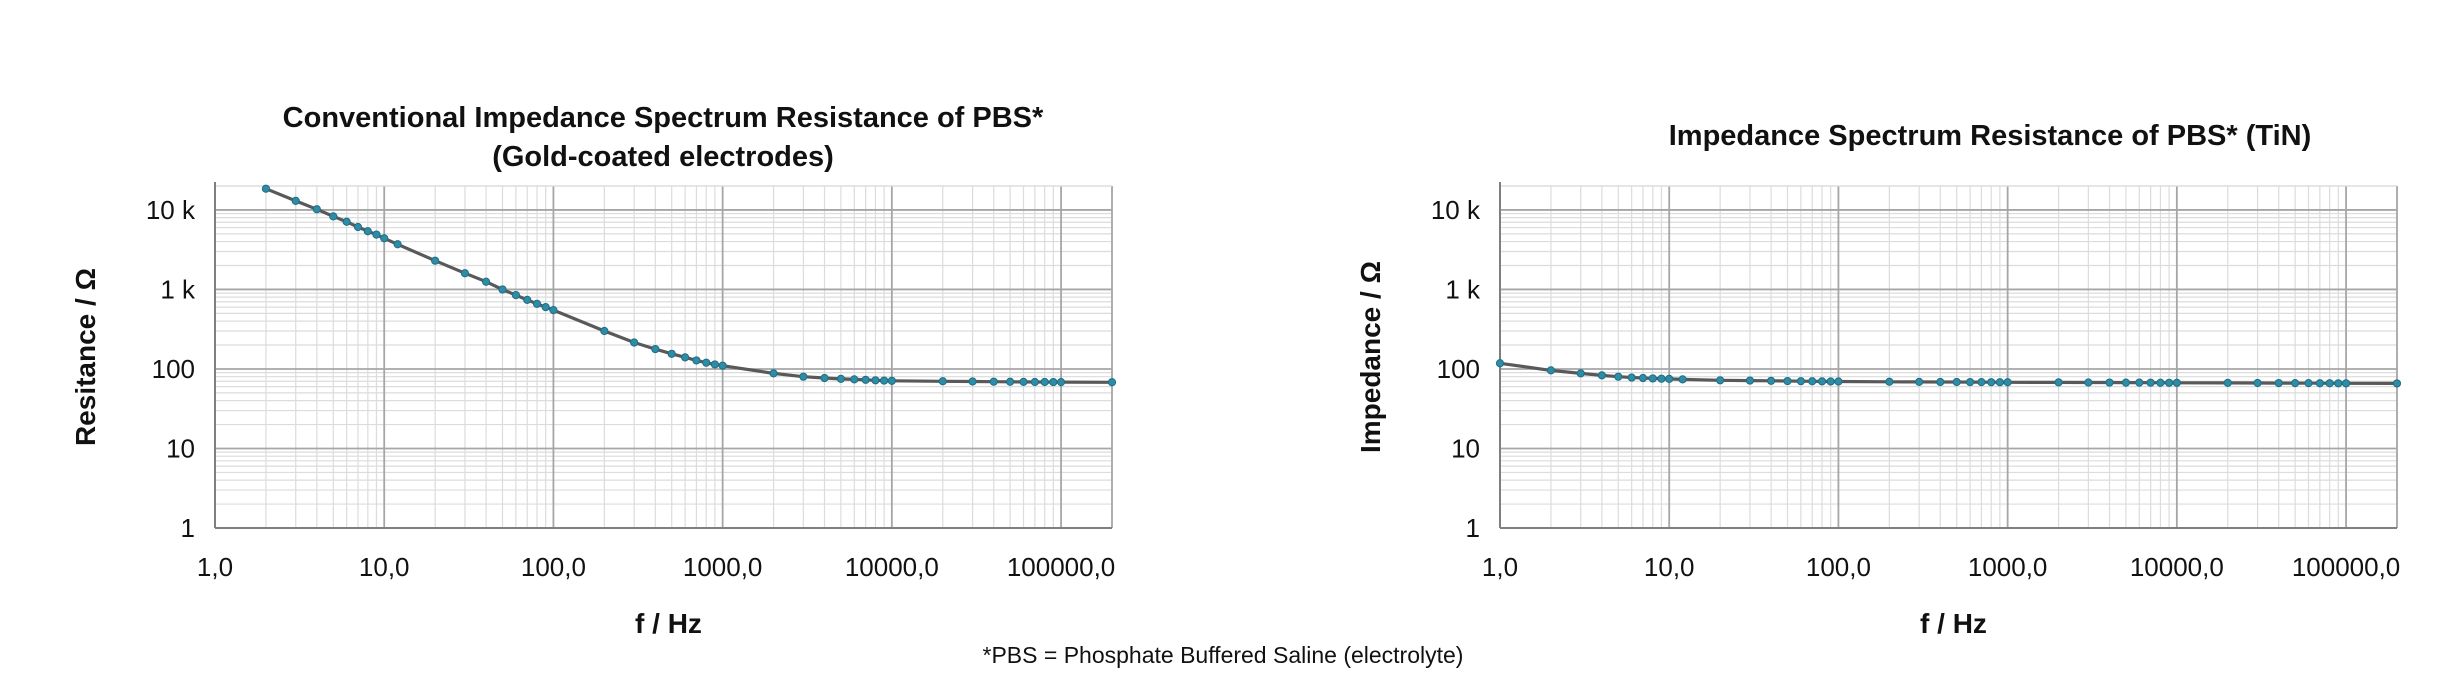 The width and height of the screenshot is (2446, 684). What do you see at coordinates (1500, 567) in the screenshot?
I see `x-tick-label: 1,0` at bounding box center [1500, 567].